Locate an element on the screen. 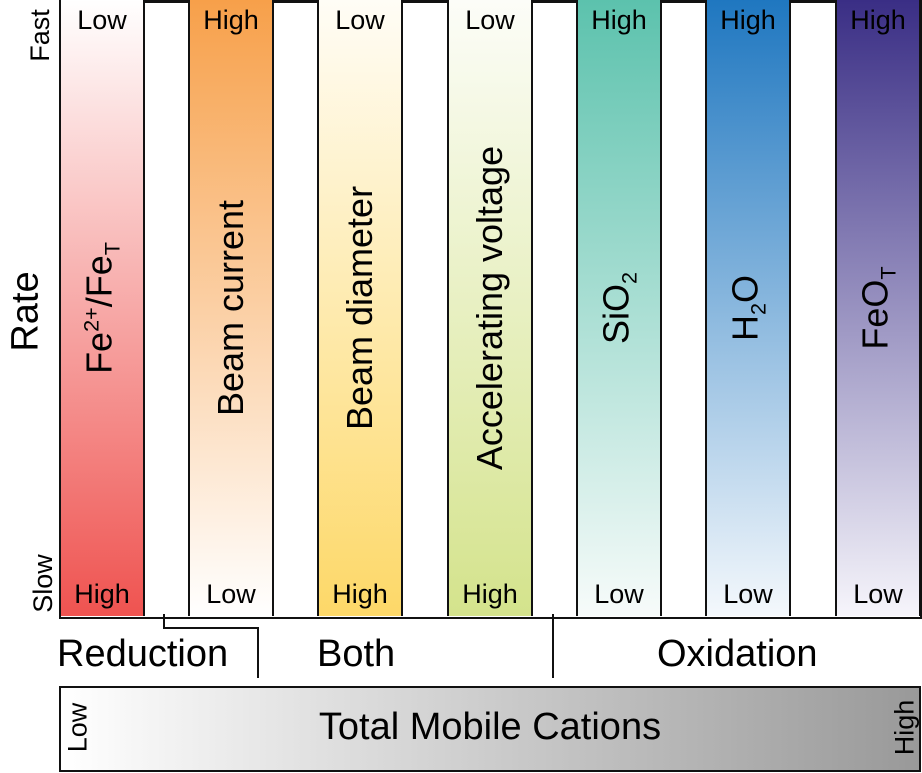  column-name: FeOT is located at coordinates (877, 308).